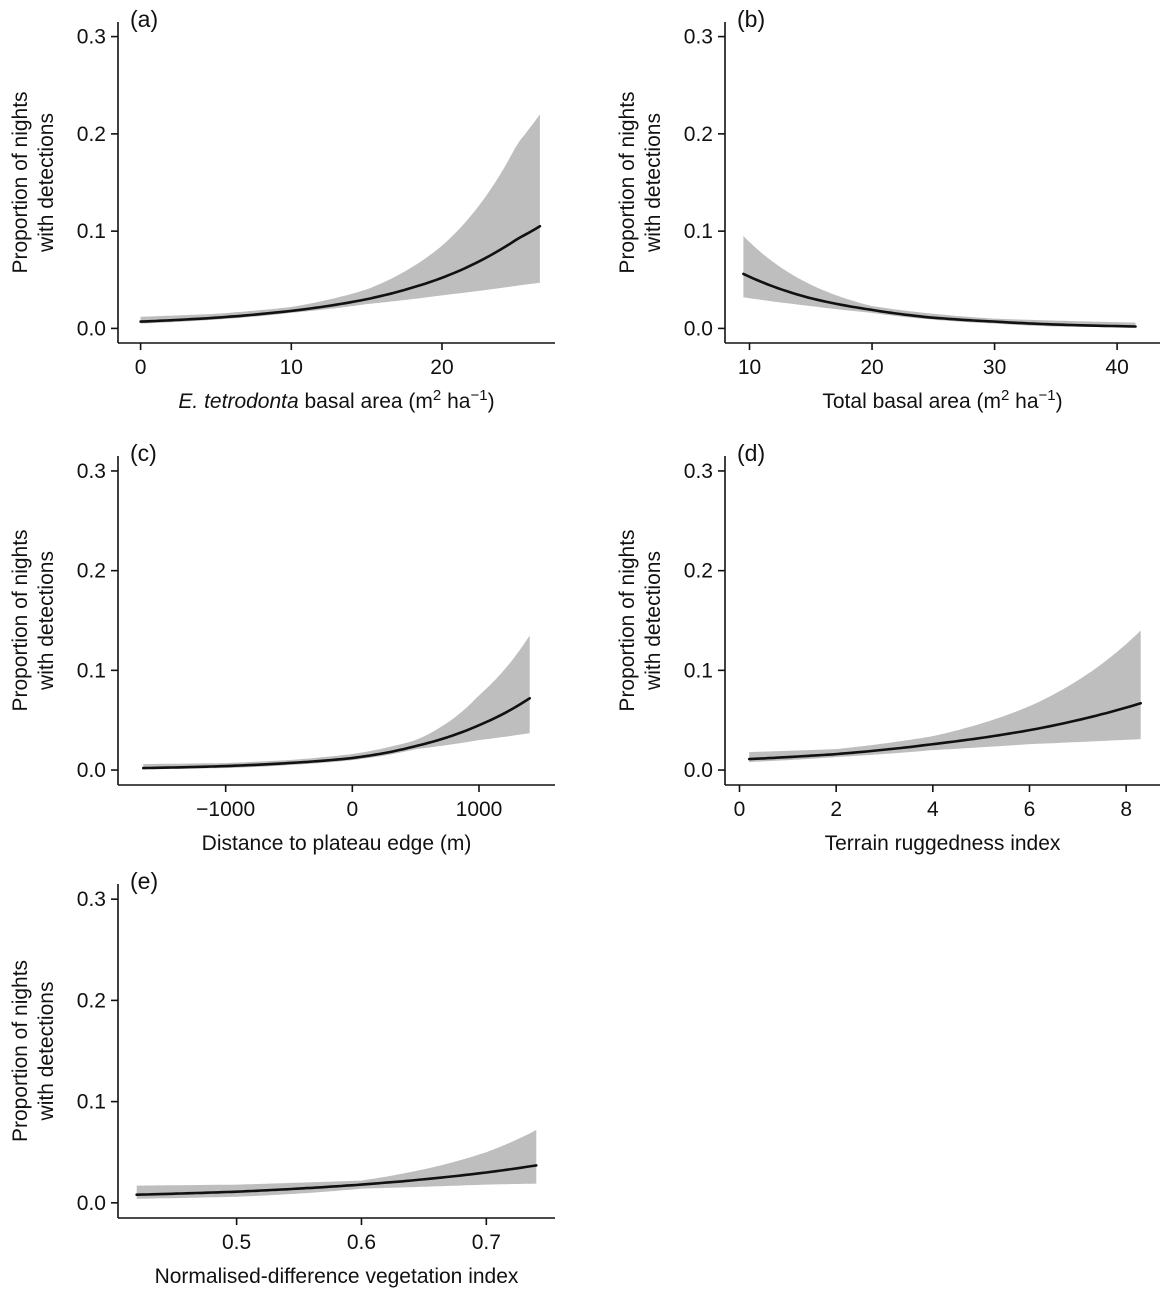 This screenshot has height=1289, width=1169. I want to click on x-tick-label: 6, so click(1030, 809).